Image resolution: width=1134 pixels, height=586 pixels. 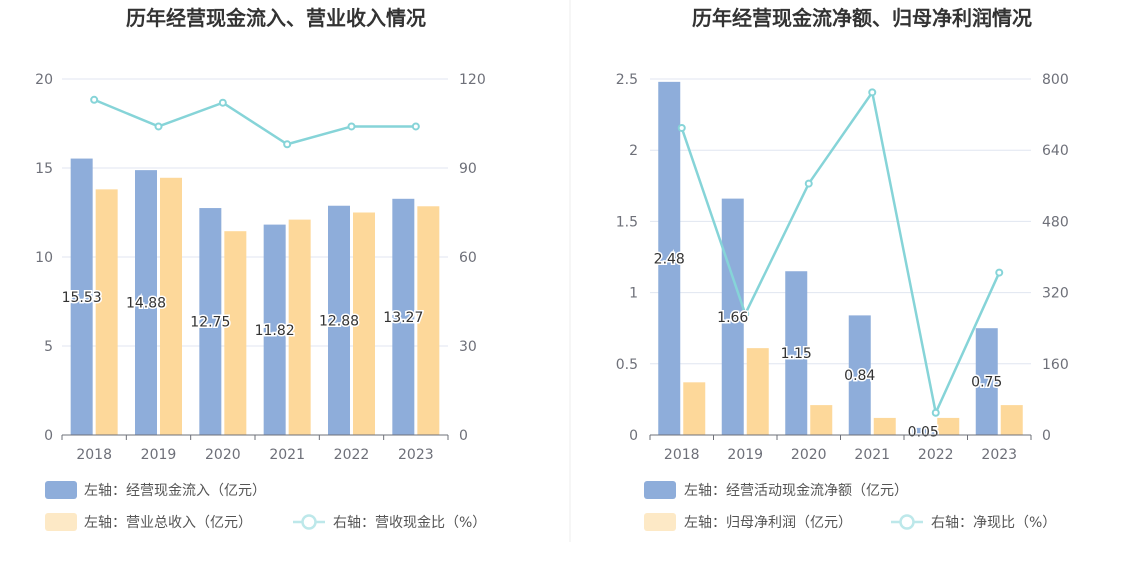 I want to click on right-axis-tick-label: 320, so click(x=1055, y=294).